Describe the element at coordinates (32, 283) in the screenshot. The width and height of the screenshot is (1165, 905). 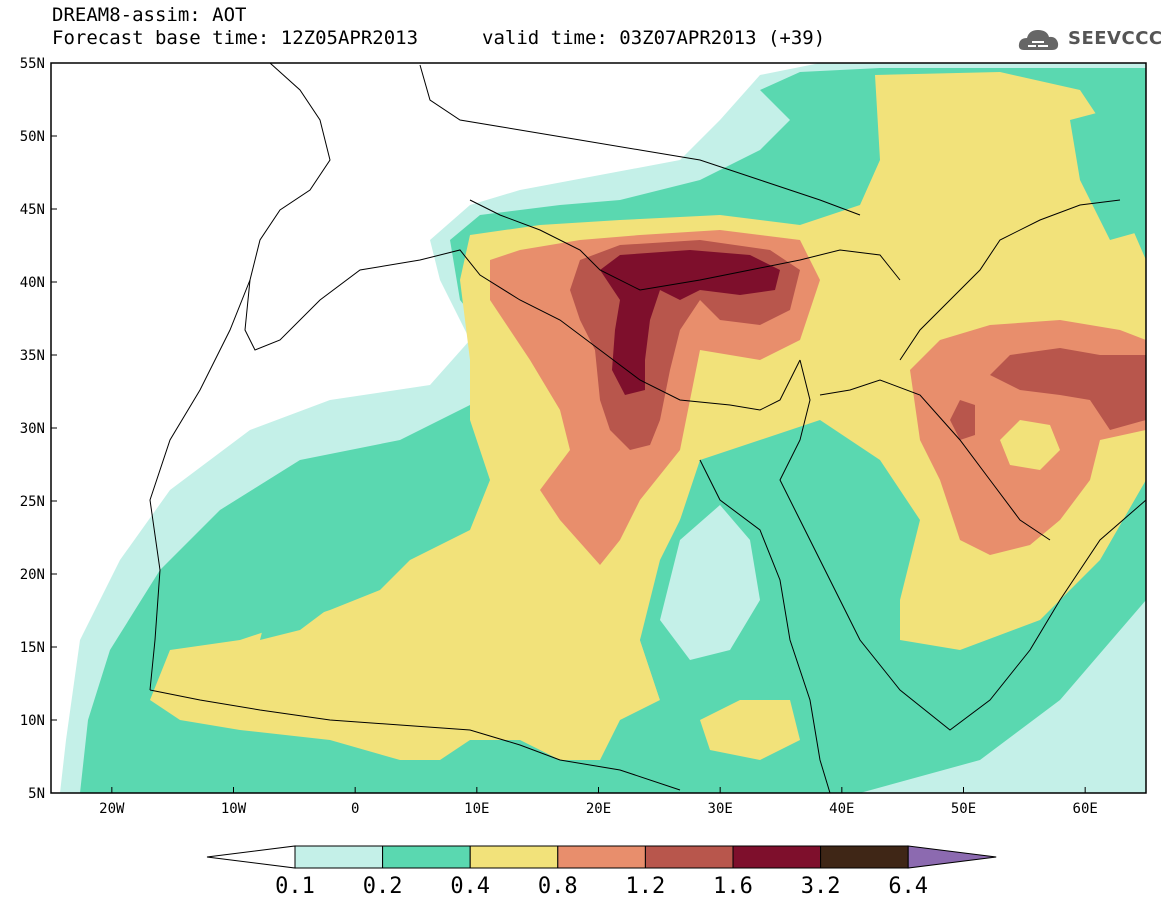
I see `lat-label: 40N` at that location.